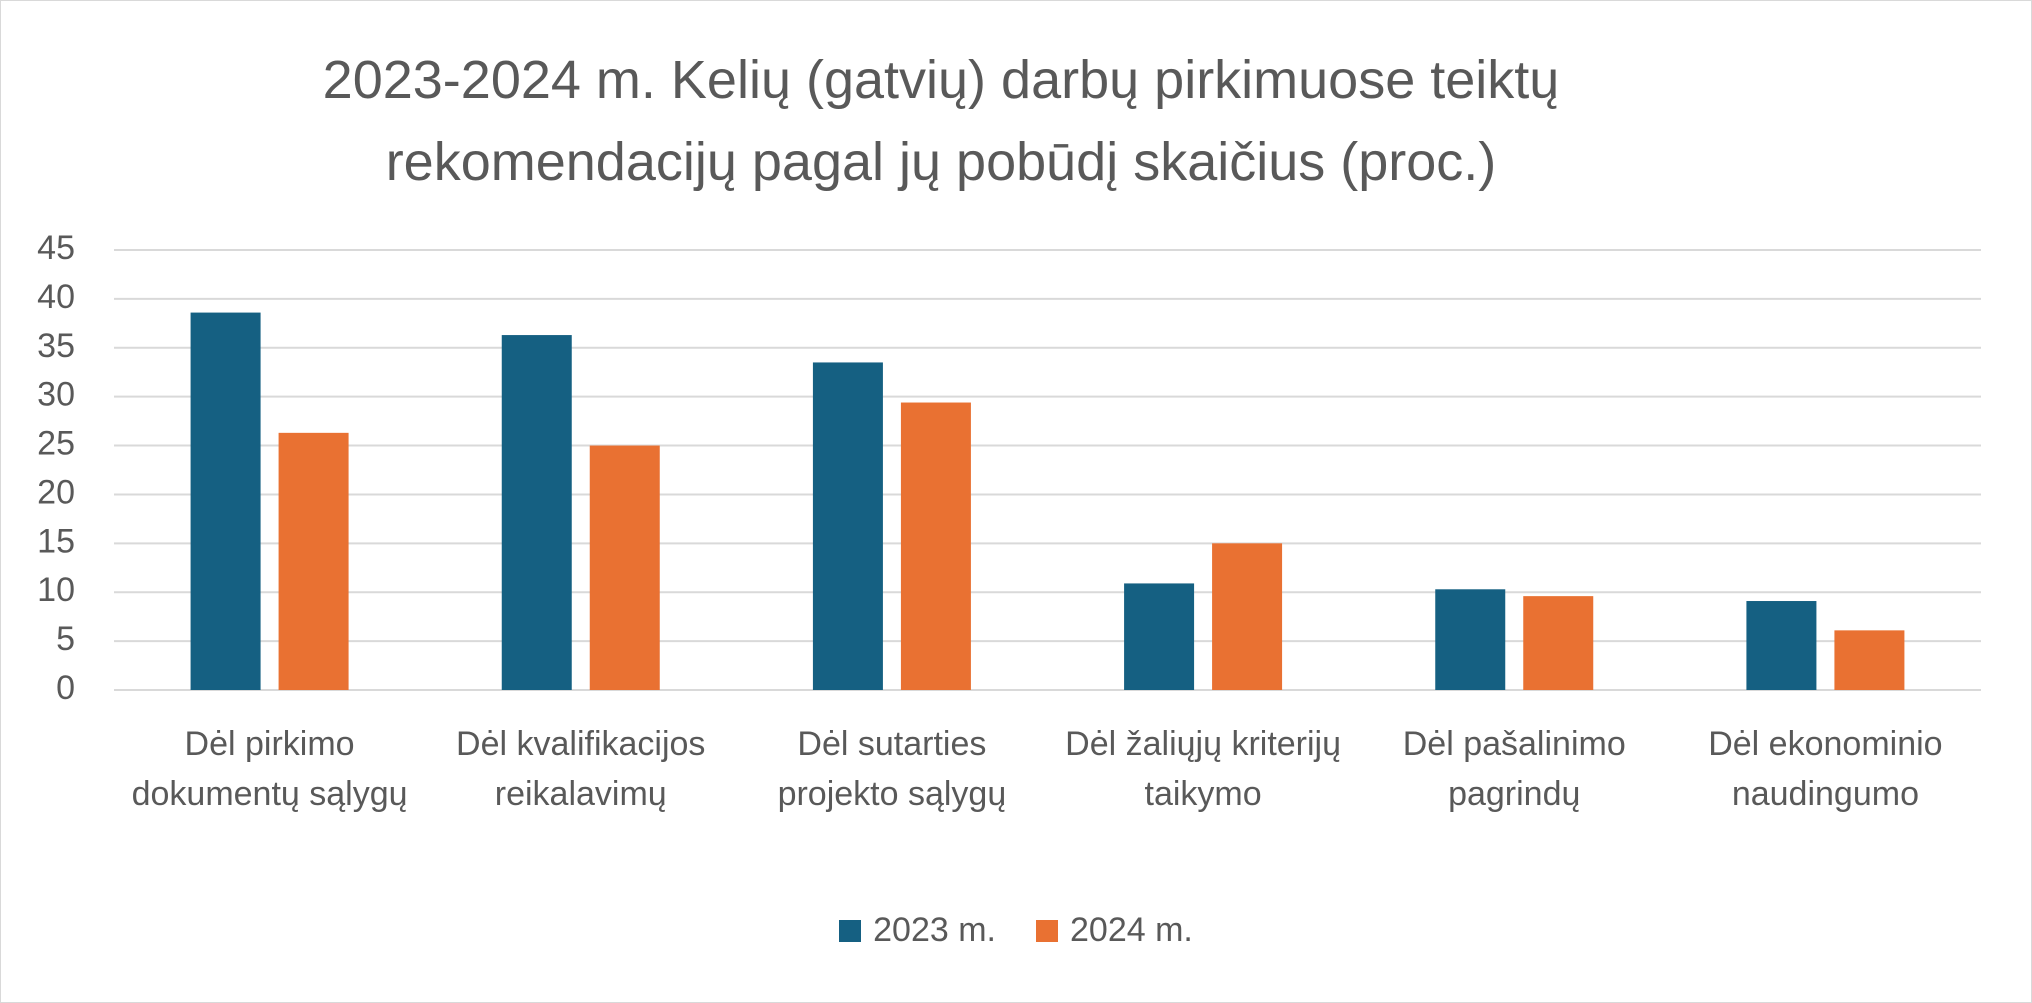 The height and width of the screenshot is (1003, 2032). What do you see at coordinates (1203, 769) in the screenshot?
I see `x-tick-label: Dėl žaliųjų kriterijų taikymo` at bounding box center [1203, 769].